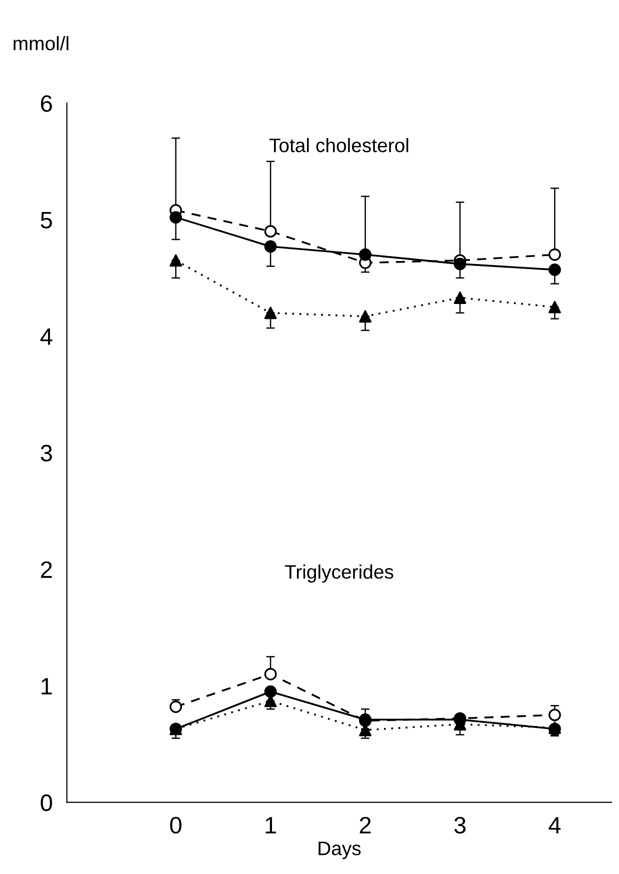 The width and height of the screenshot is (619, 874). I want to click on x-tick-label: 3, so click(460, 825).